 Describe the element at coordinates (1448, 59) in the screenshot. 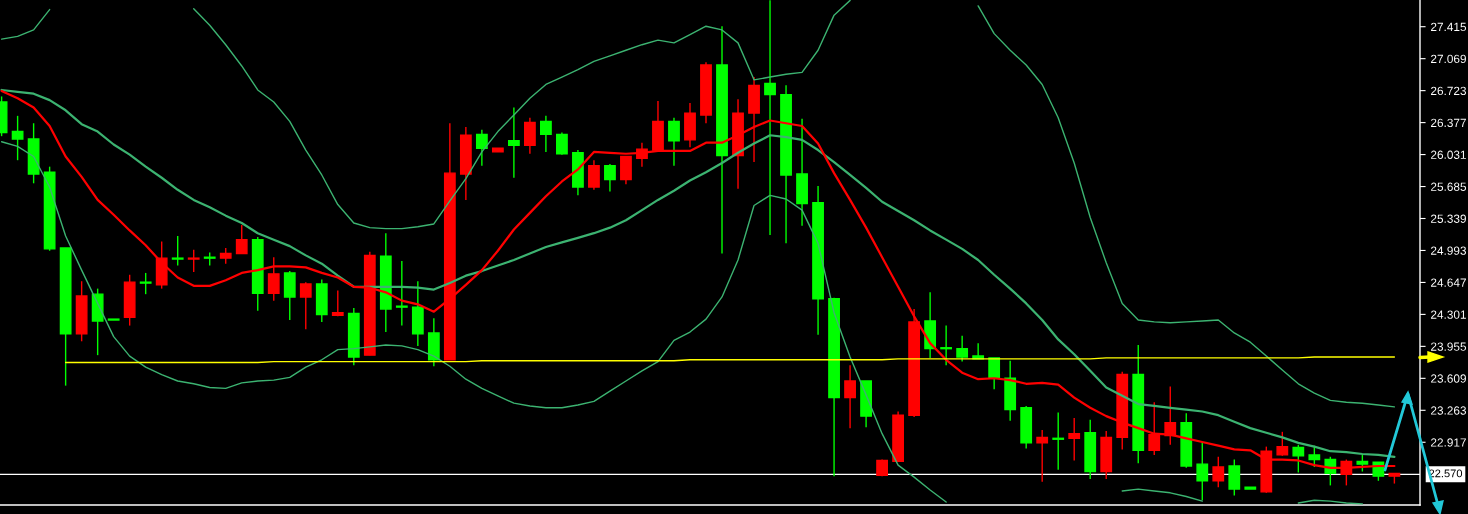

I see `y-tick-label: 27.069` at that location.